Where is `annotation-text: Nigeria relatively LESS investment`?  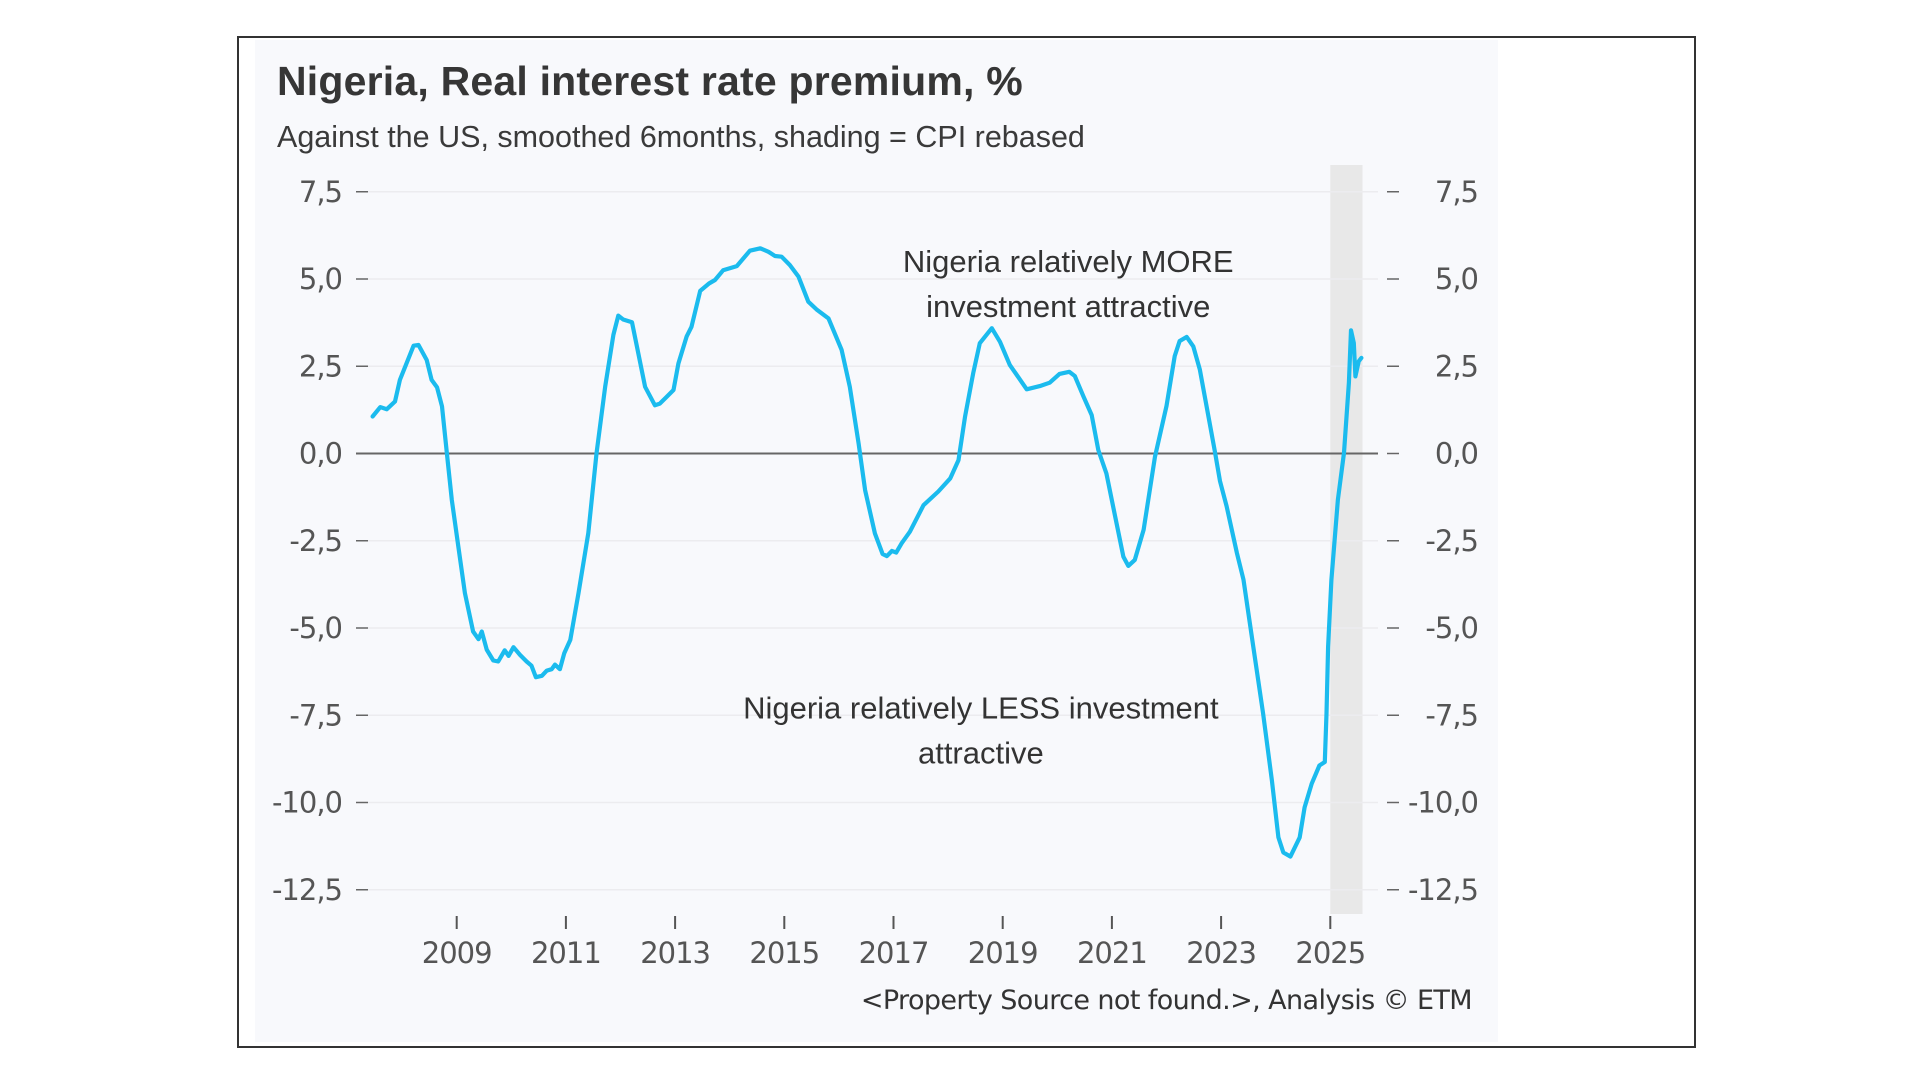 annotation-text: Nigeria relatively LESS investment is located at coordinates (981, 708).